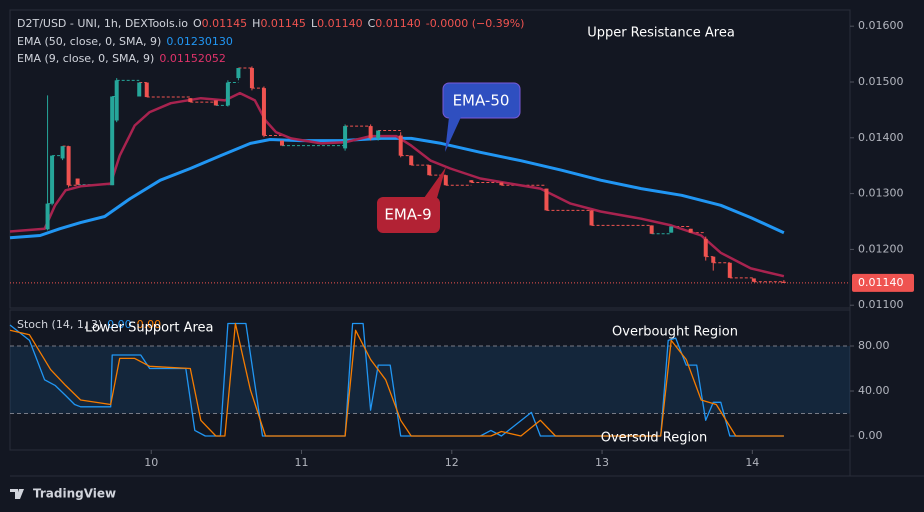 The width and height of the screenshot is (924, 512). Describe the element at coordinates (881, 81) in the screenshot. I see `y-tick-label: 0.01500` at that location.